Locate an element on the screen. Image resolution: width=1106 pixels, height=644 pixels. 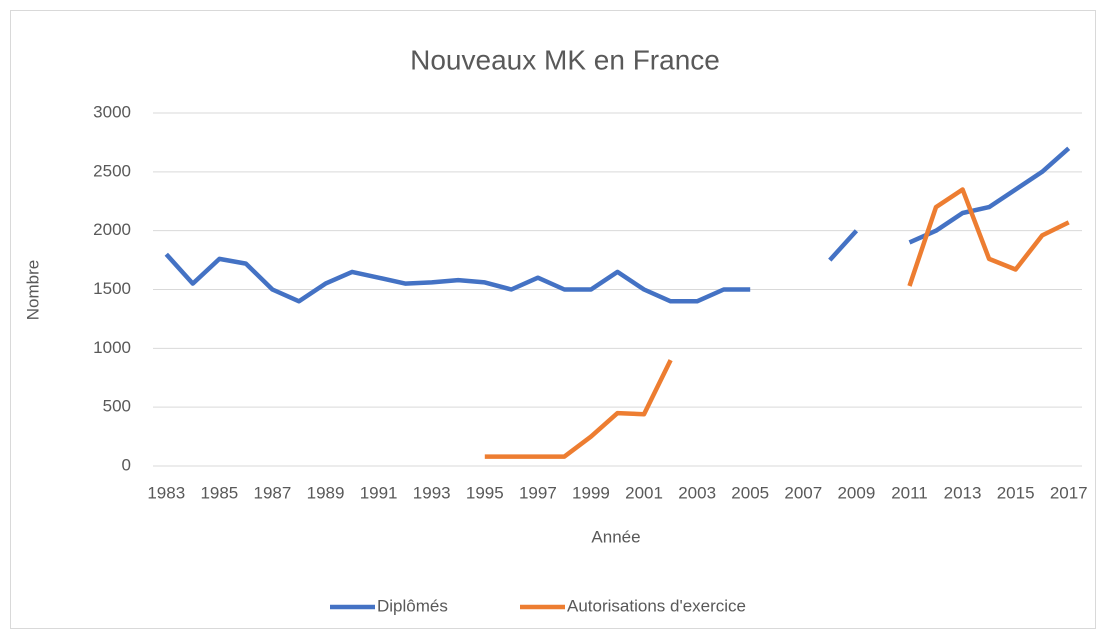
y-axis-label: Nombre is located at coordinates (32, 290).